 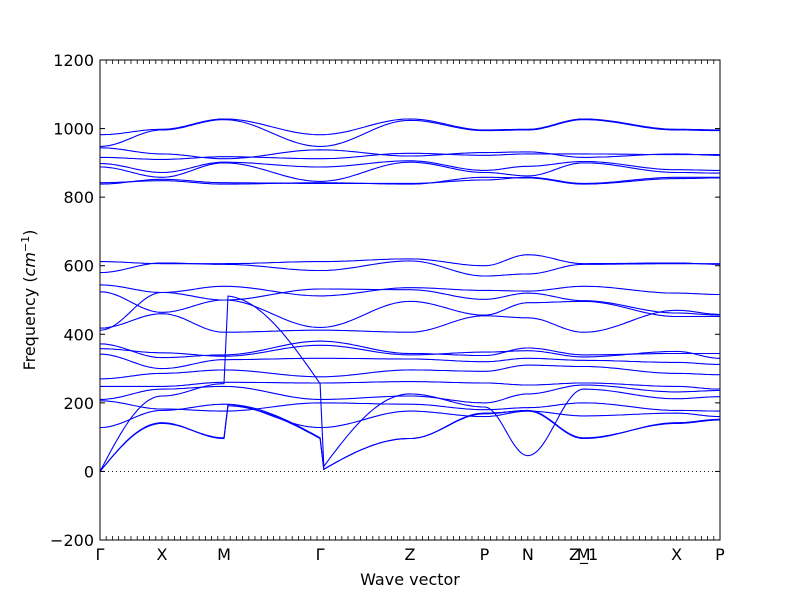 What do you see at coordinates (78, 197) in the screenshot?
I see `y-tick-label: 800` at bounding box center [78, 197].